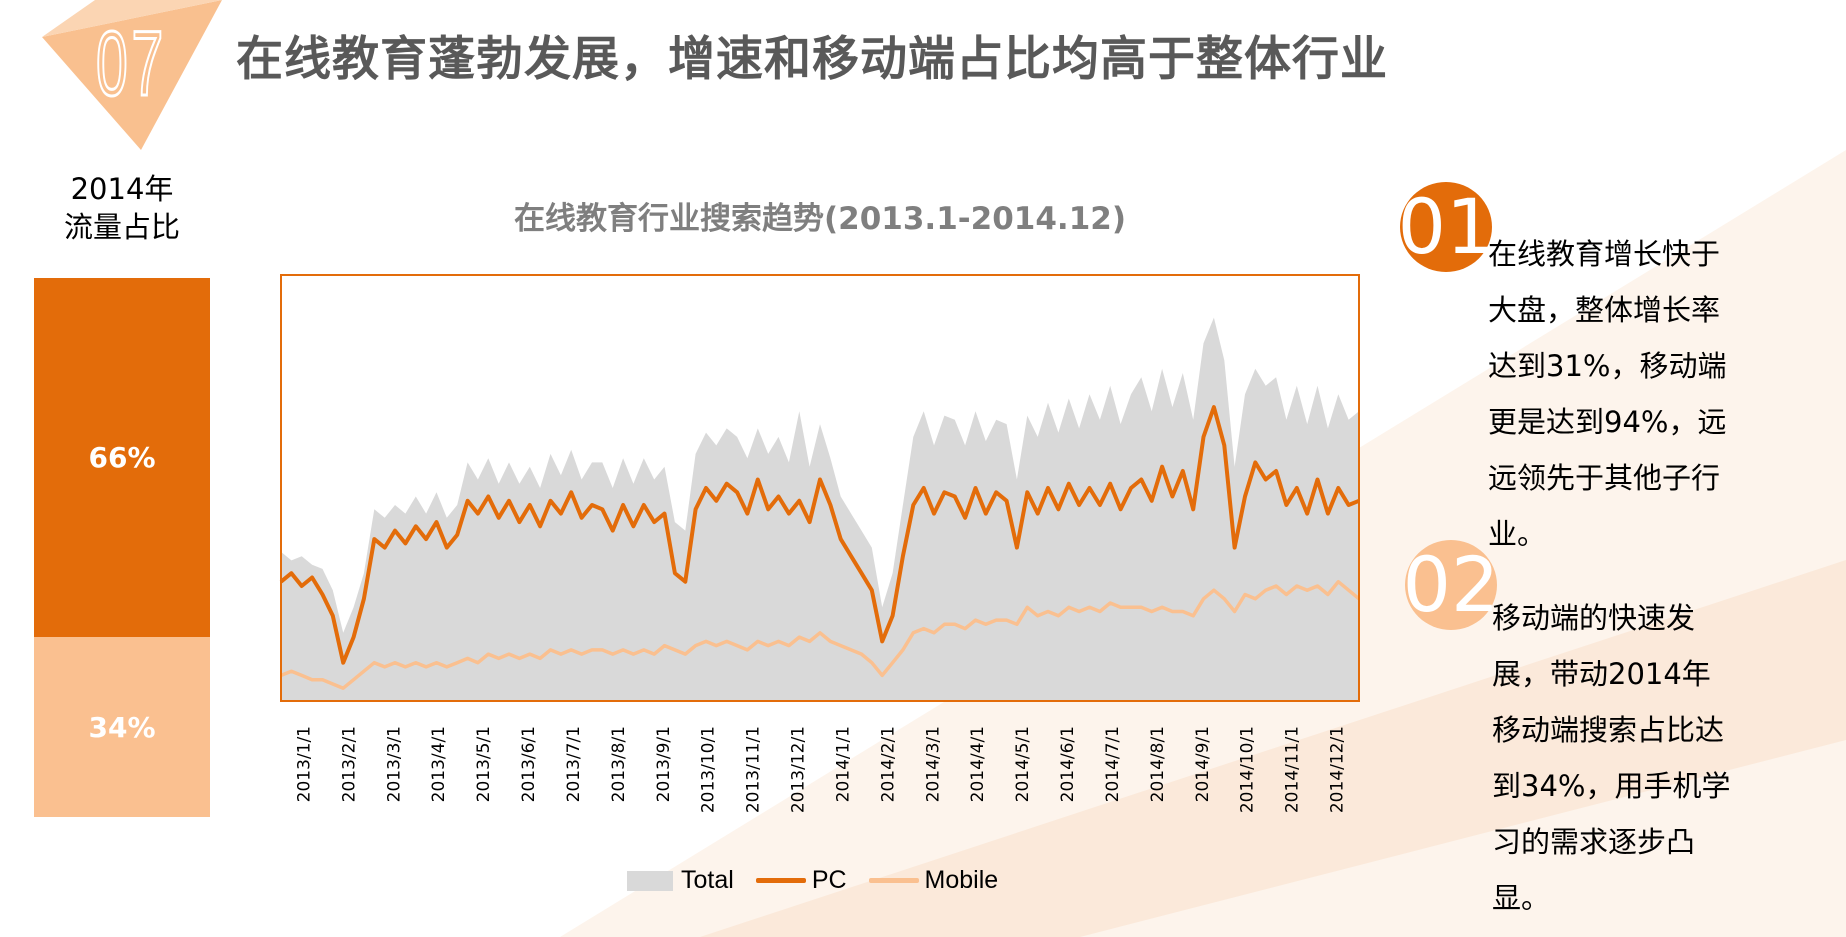 The height and width of the screenshot is (937, 1846). I want to click on insight-1-line: 业。, so click(1517, 534).